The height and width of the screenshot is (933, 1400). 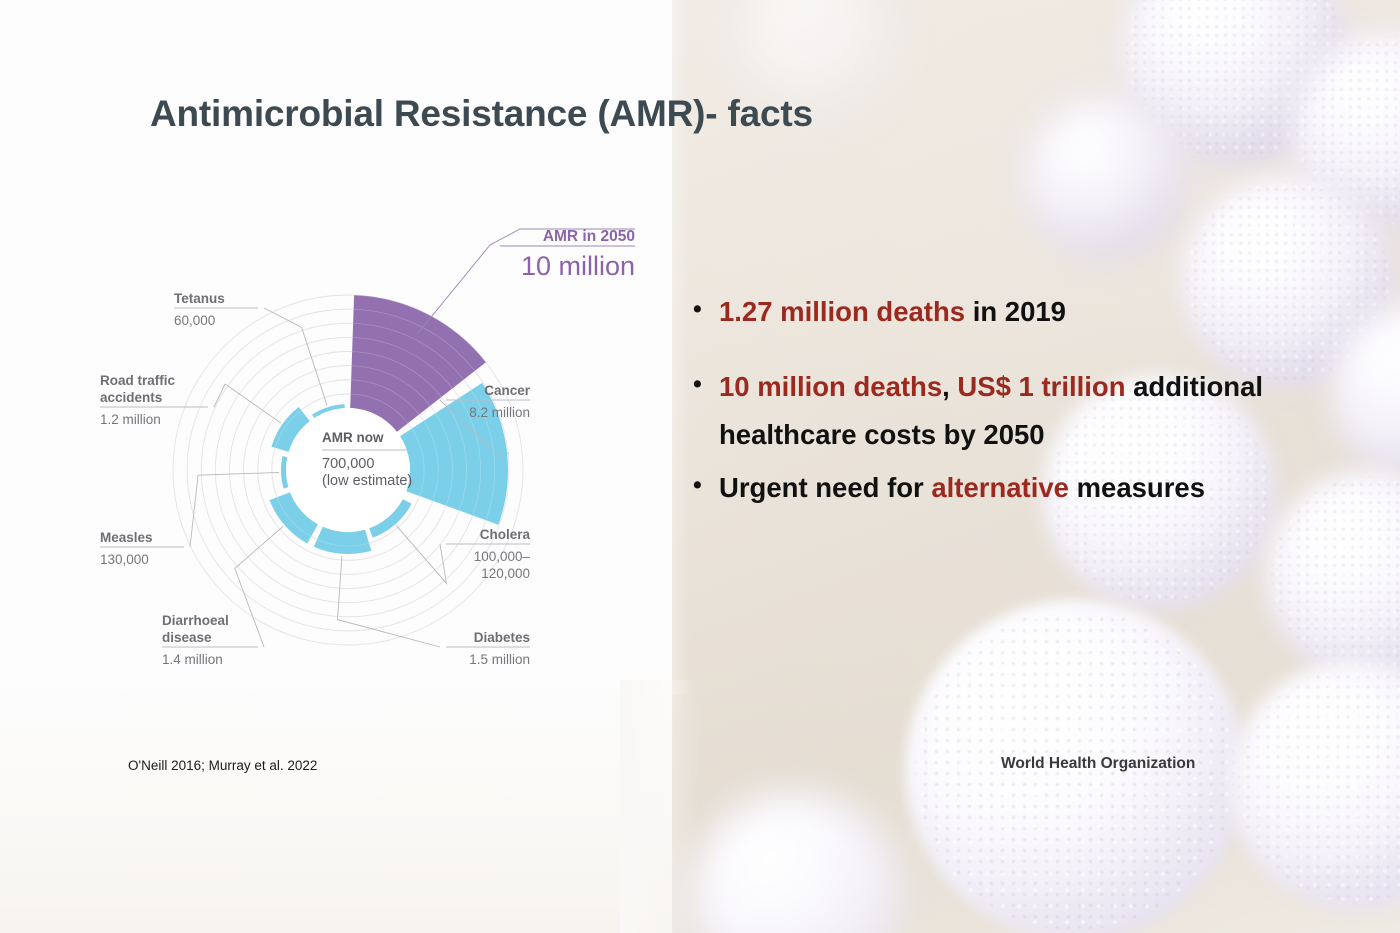 I want to click on plain-text: measures, so click(x=1137, y=487).